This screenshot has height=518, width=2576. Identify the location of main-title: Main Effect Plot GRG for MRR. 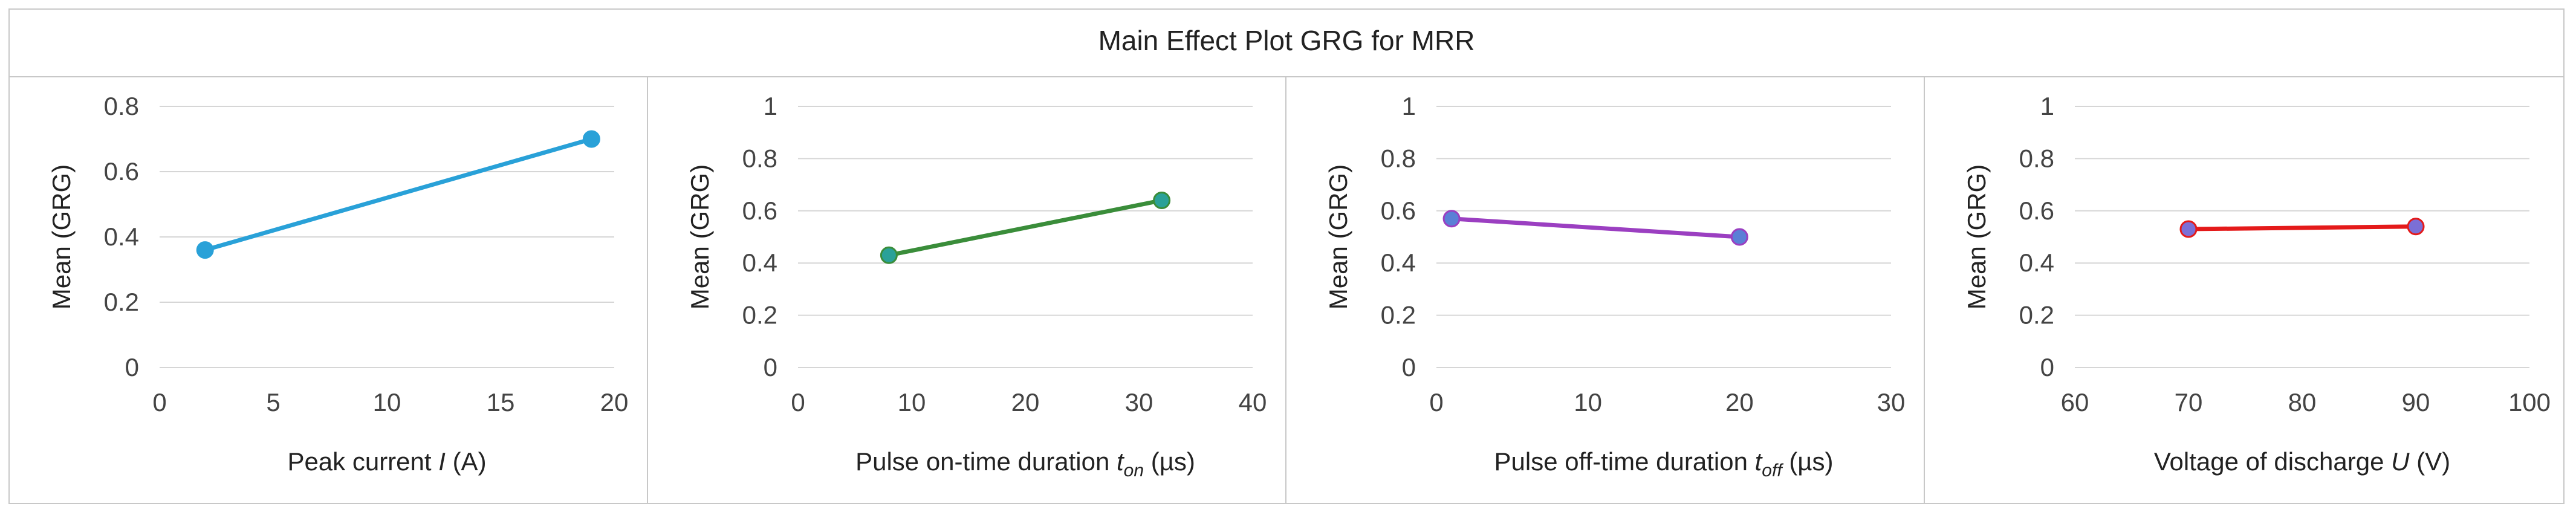
(1287, 40).